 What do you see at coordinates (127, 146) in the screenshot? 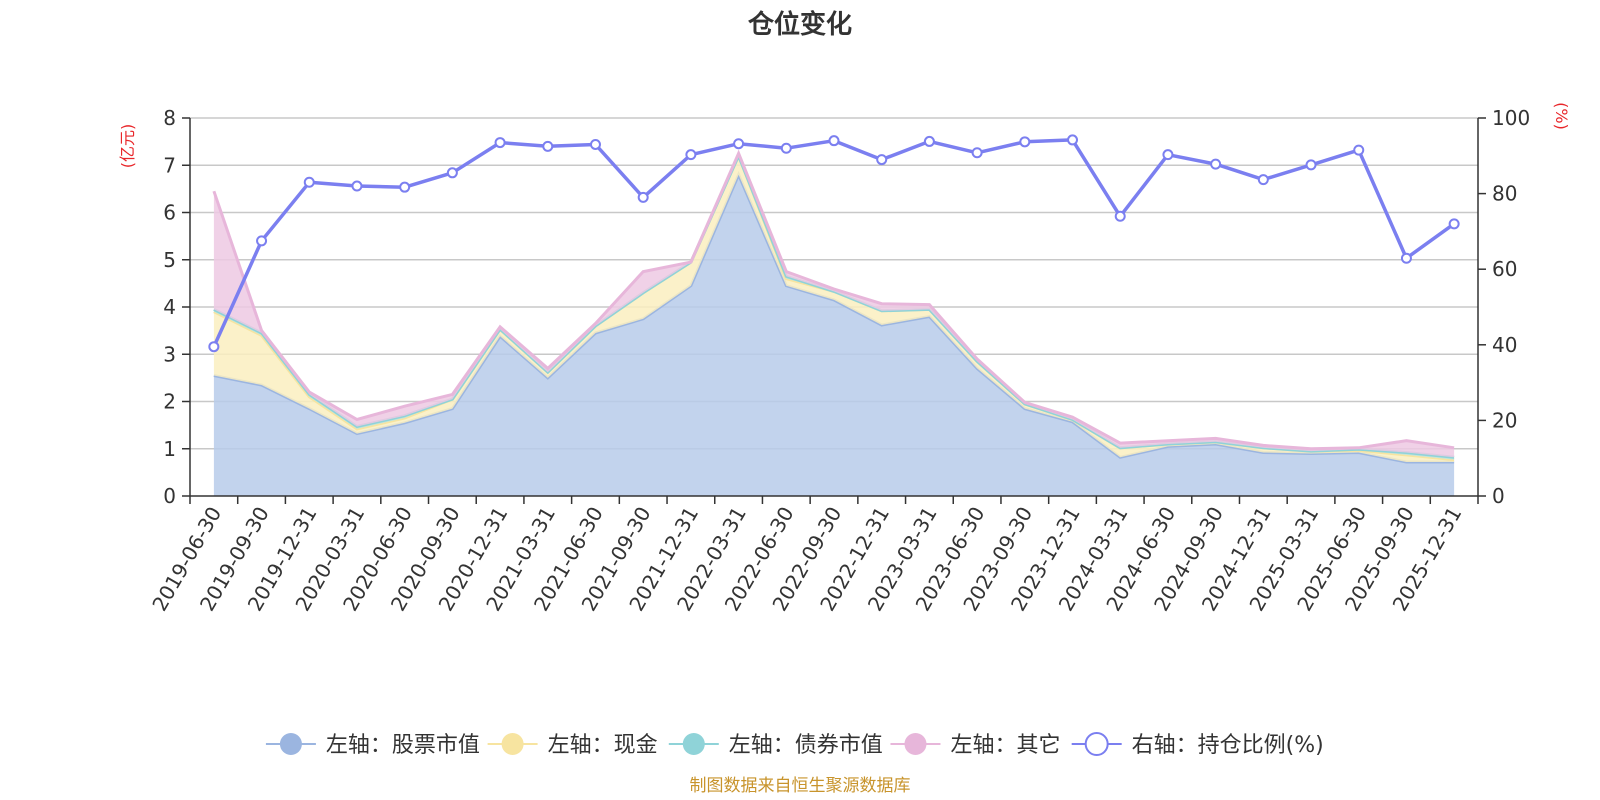
I see `left-axis-unit: (亿元)` at bounding box center [127, 146].